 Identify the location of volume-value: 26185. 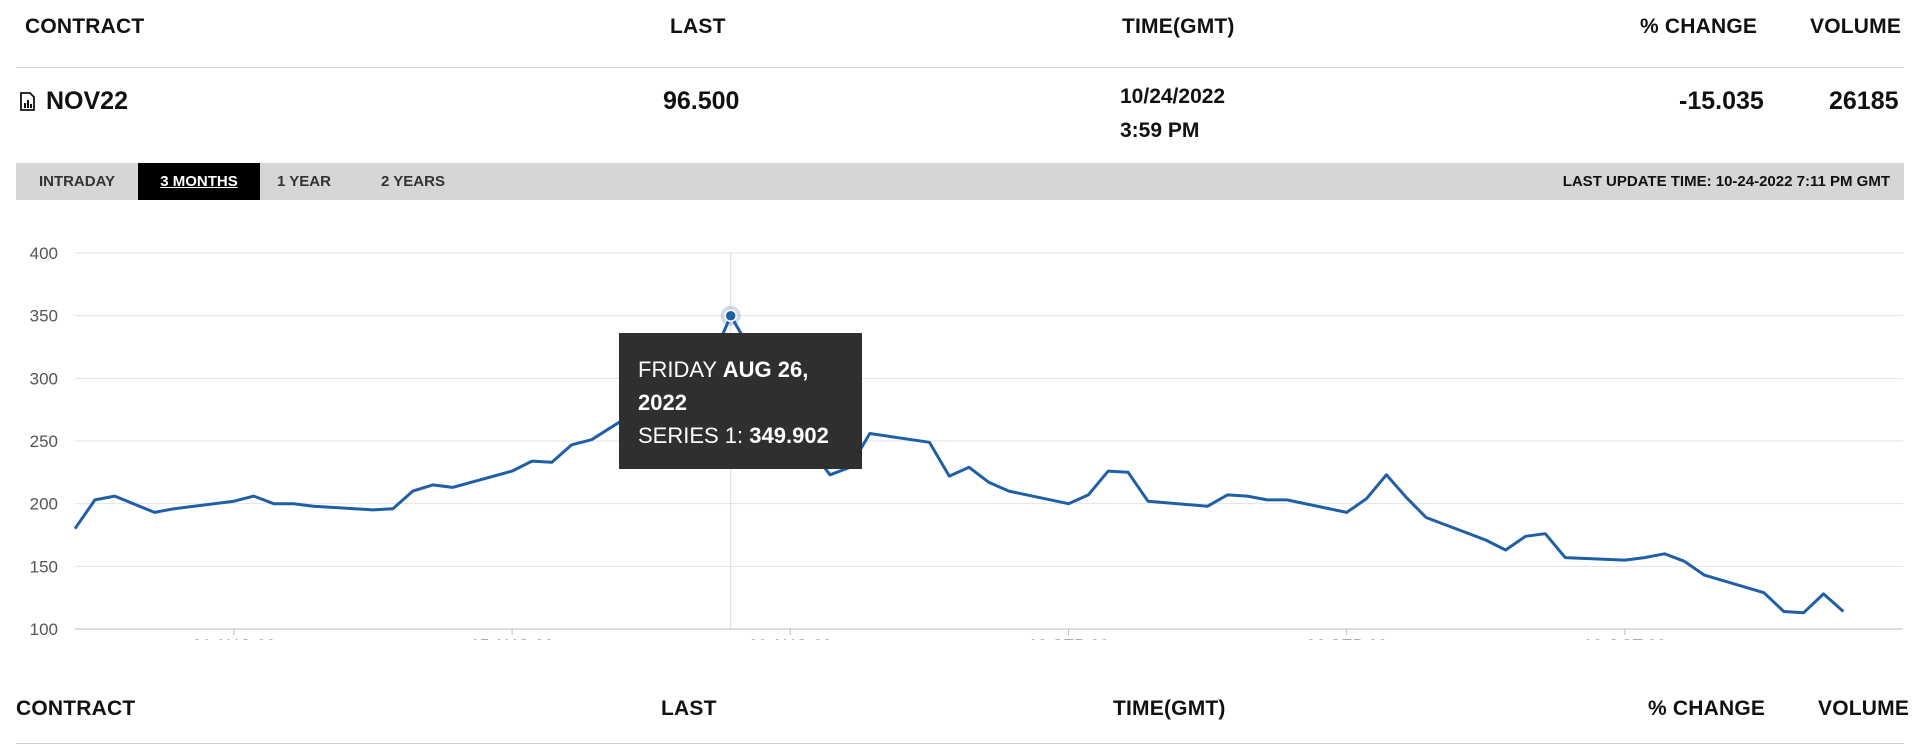
(1864, 101).